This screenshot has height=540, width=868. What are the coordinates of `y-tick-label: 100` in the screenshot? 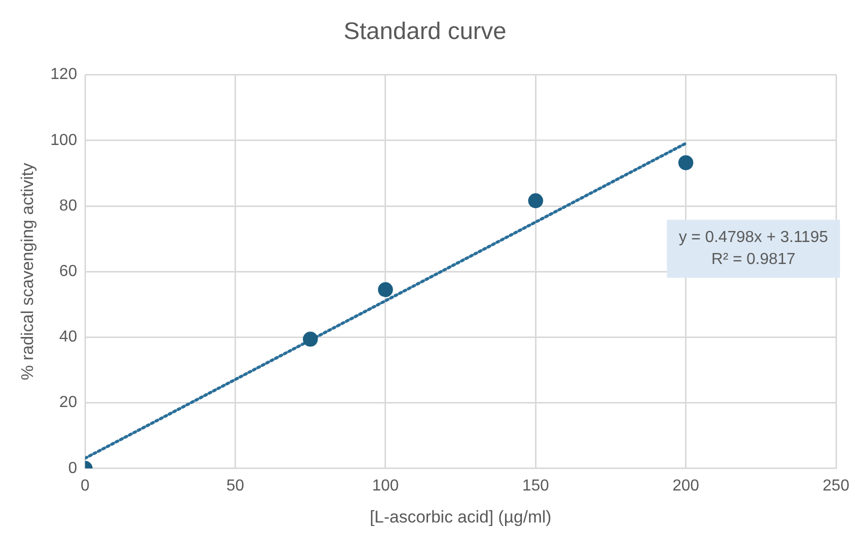 It's located at (64, 140).